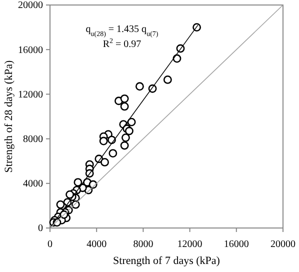  What do you see at coordinates (50, 244) in the screenshot?
I see `x-tick-label: 0` at bounding box center [50, 244].